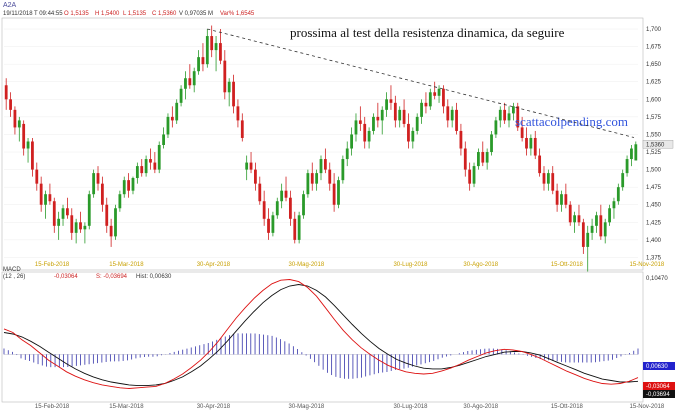 The width and height of the screenshot is (700, 419). I want to click on ticker-symbol: A2A, so click(10, 5).